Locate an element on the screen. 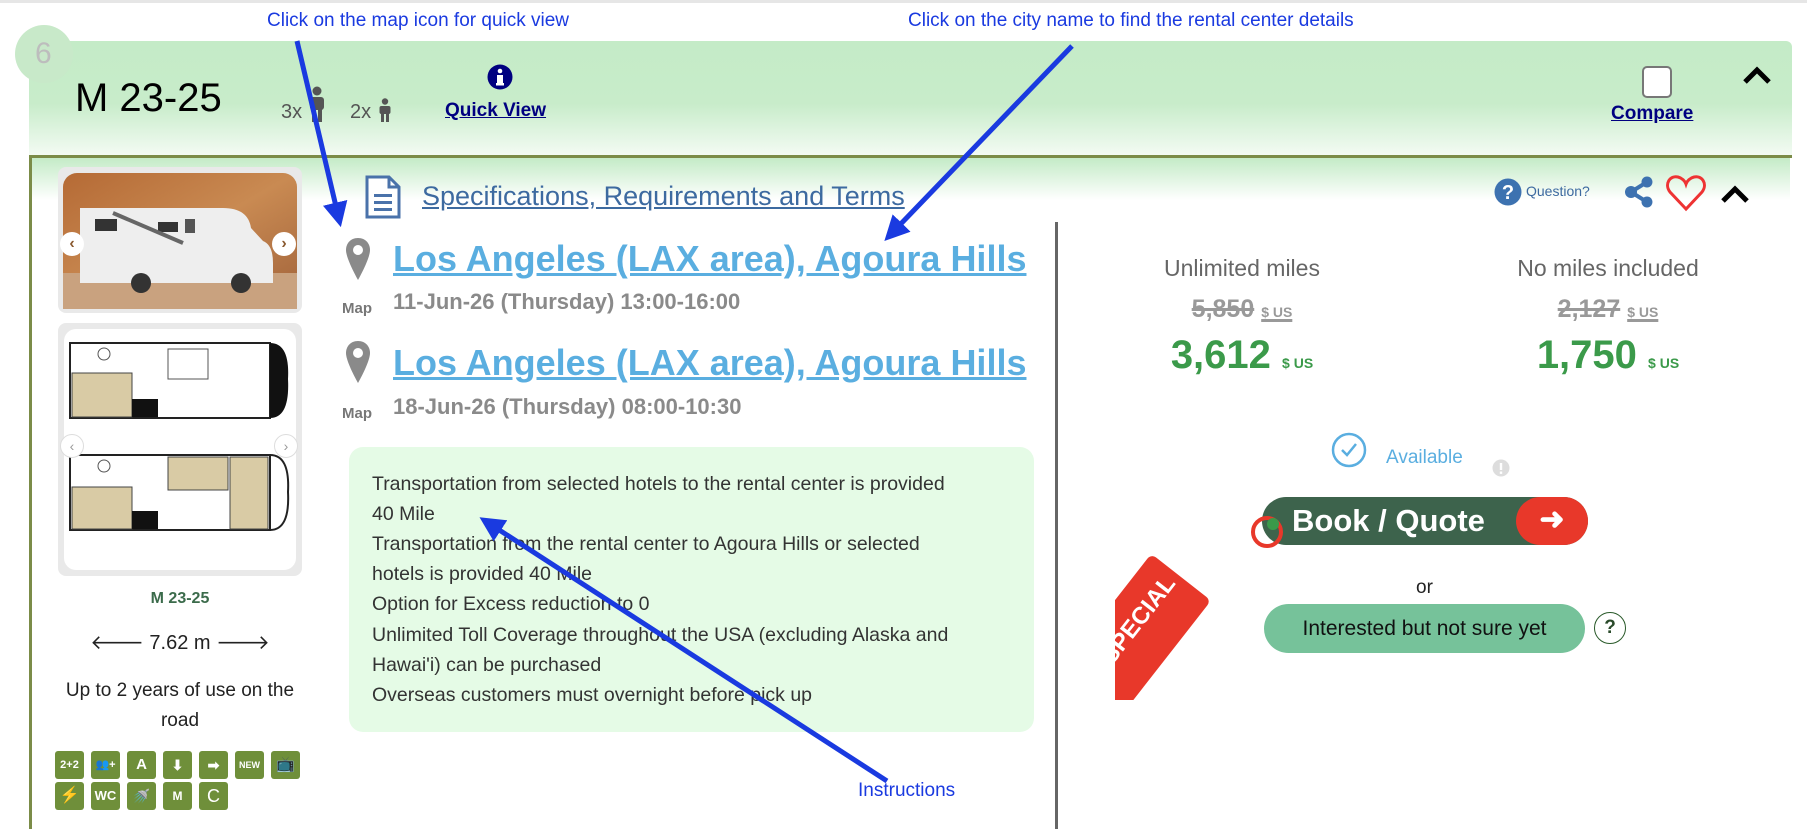 The image size is (1807, 829). question-link: Question? is located at coordinates (1558, 191).